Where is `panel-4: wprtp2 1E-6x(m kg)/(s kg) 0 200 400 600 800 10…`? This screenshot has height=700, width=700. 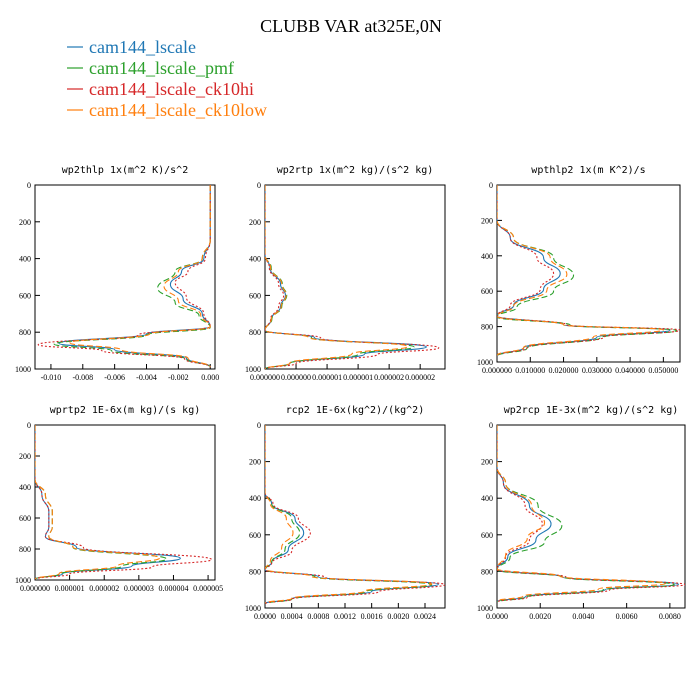 panel-4: wprtp2 1E-6x(m kg)/(s kg) 0 200 400 600 800 10… is located at coordinates (119, 499).